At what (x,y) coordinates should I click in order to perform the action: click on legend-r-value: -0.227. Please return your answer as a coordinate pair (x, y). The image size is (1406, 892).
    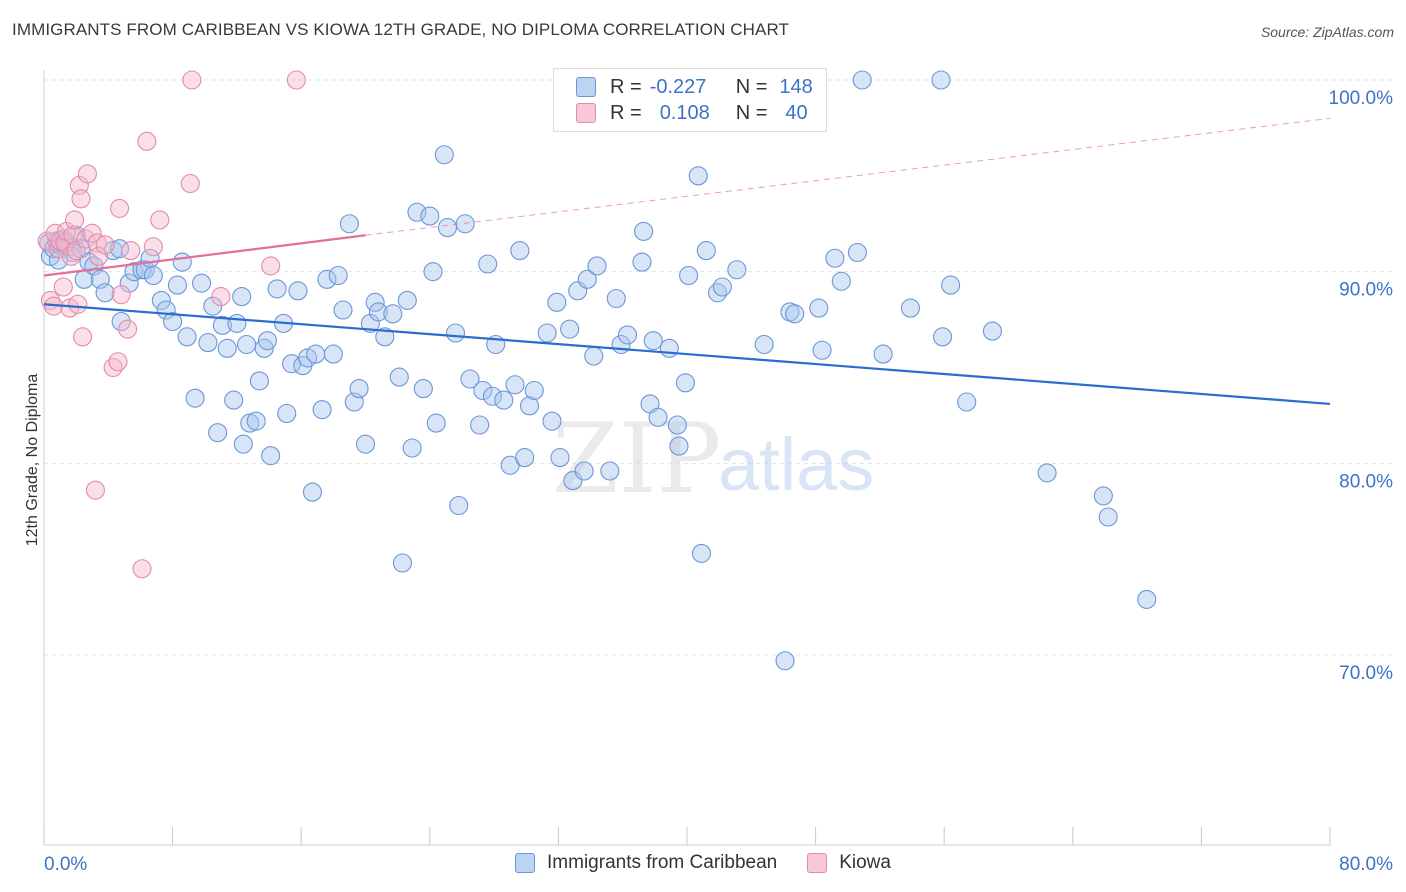
    Looking at the image, I should click on (678, 86).